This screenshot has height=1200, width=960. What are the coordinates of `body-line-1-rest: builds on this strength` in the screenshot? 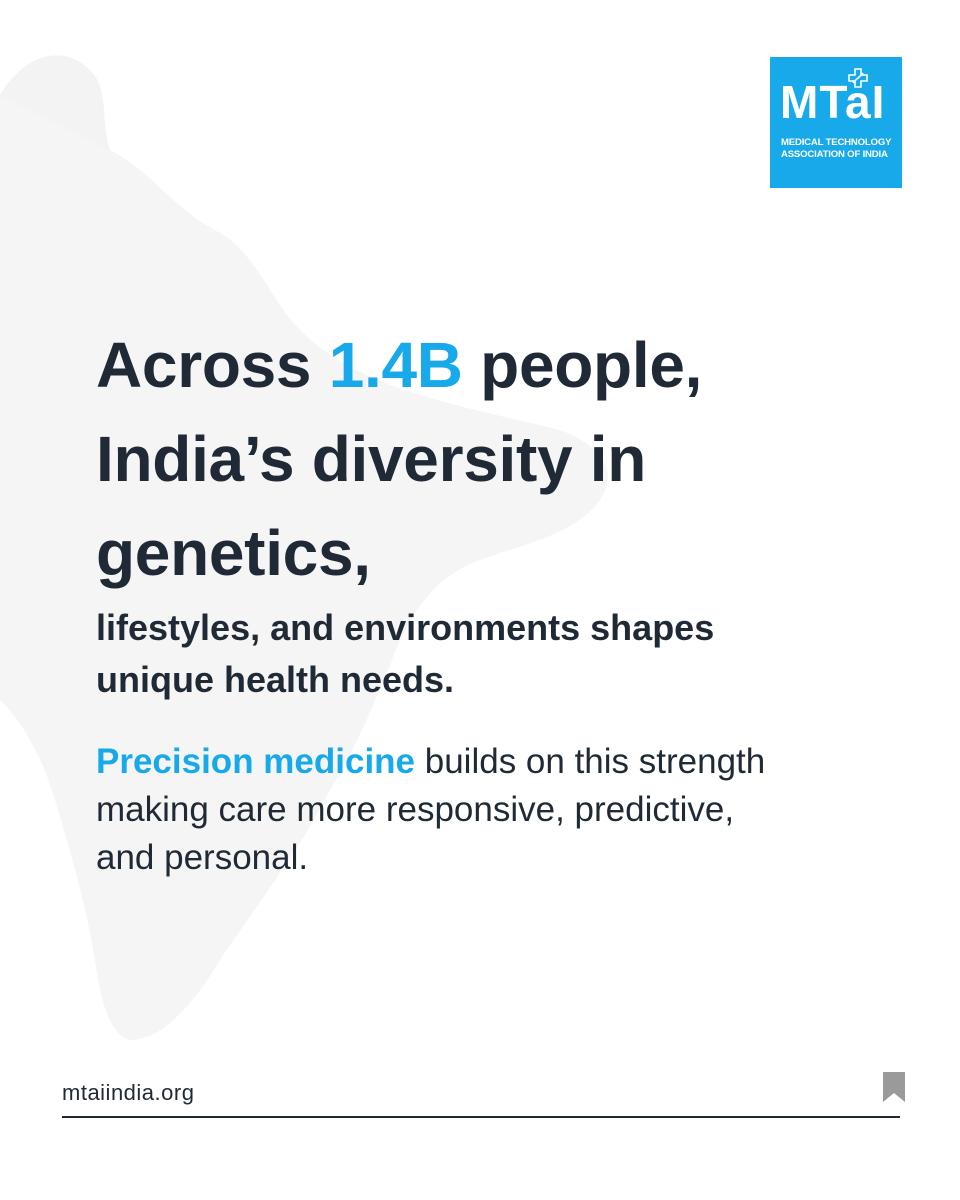 It's located at (590, 761).